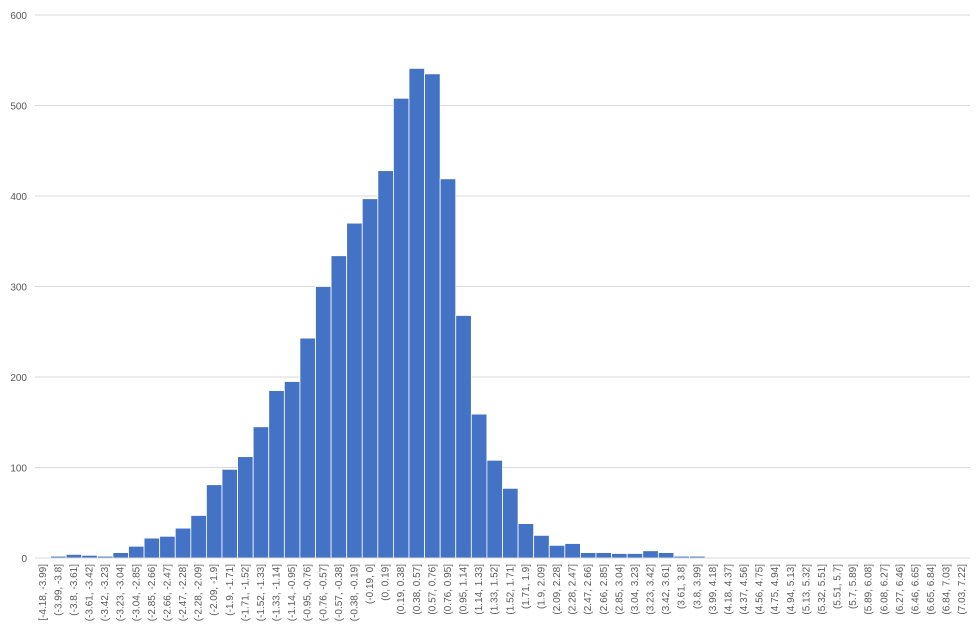 The width and height of the screenshot is (976, 638). What do you see at coordinates (308, 592) in the screenshot?
I see `x-tick-label: (-0.95, -0.76]` at bounding box center [308, 592].